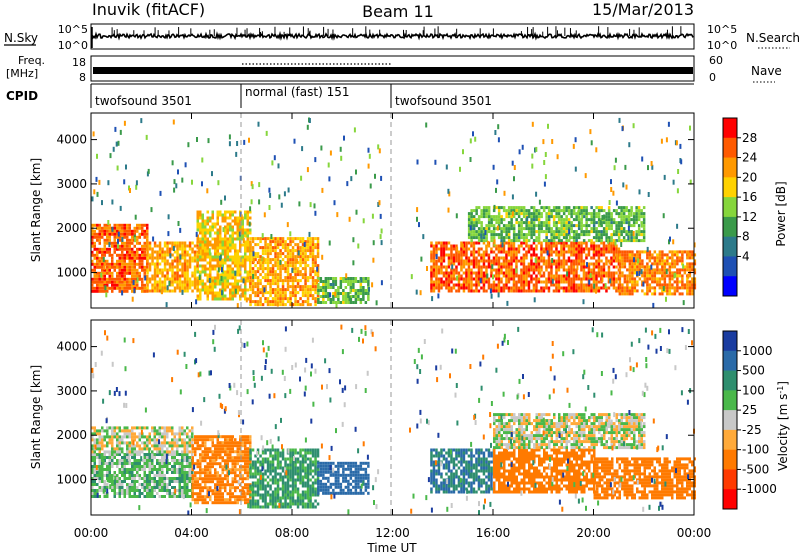  What do you see at coordinates (143, 101) in the screenshot?
I see `cpid-segment-1: twofsound 3501` at bounding box center [143, 101].